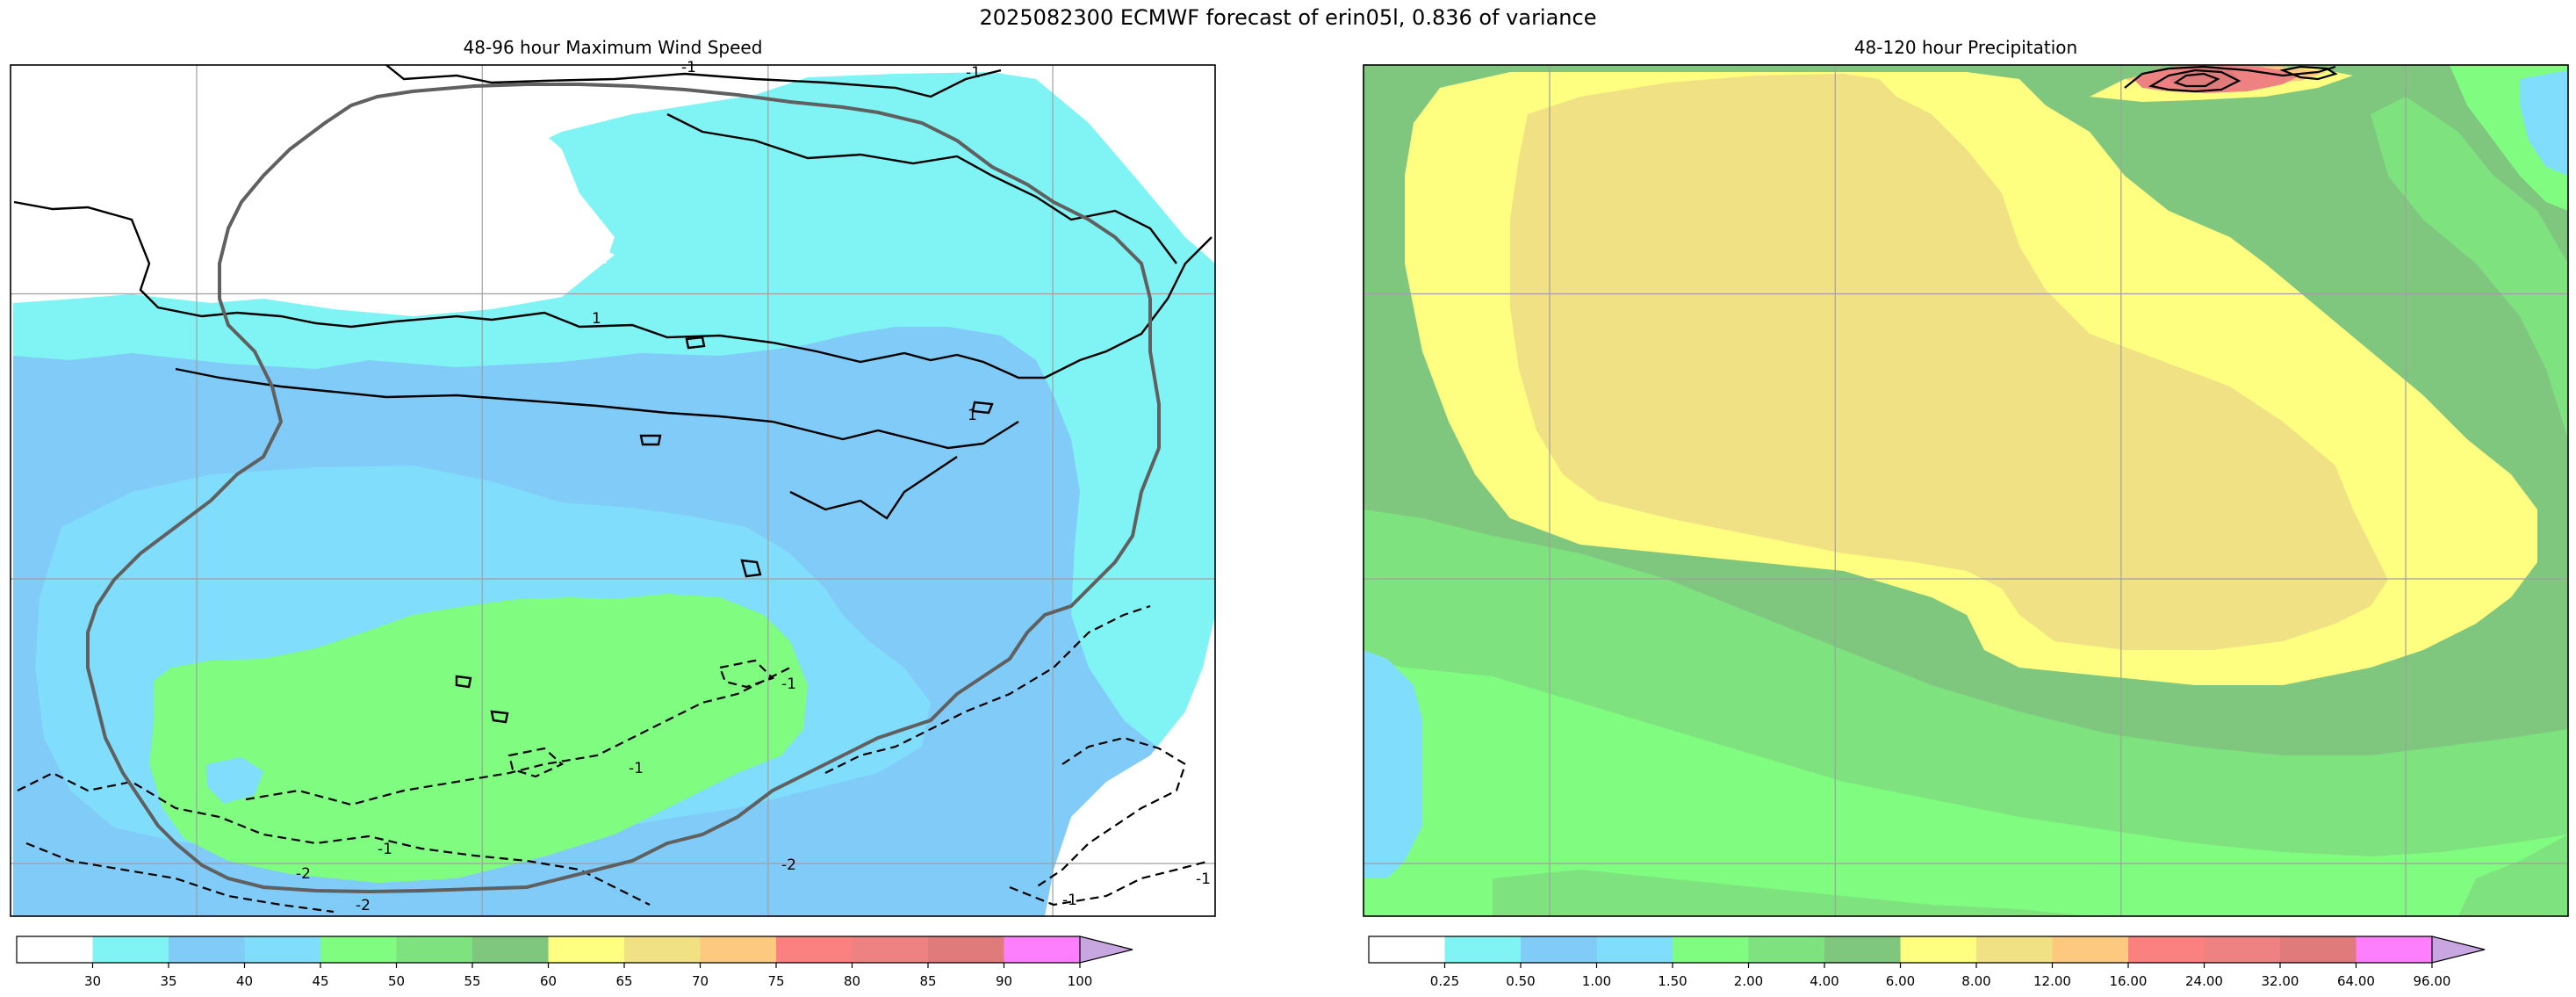  What do you see at coordinates (927, 981) in the screenshot?
I see `wind-colorbar-tick-label: 85` at bounding box center [927, 981].